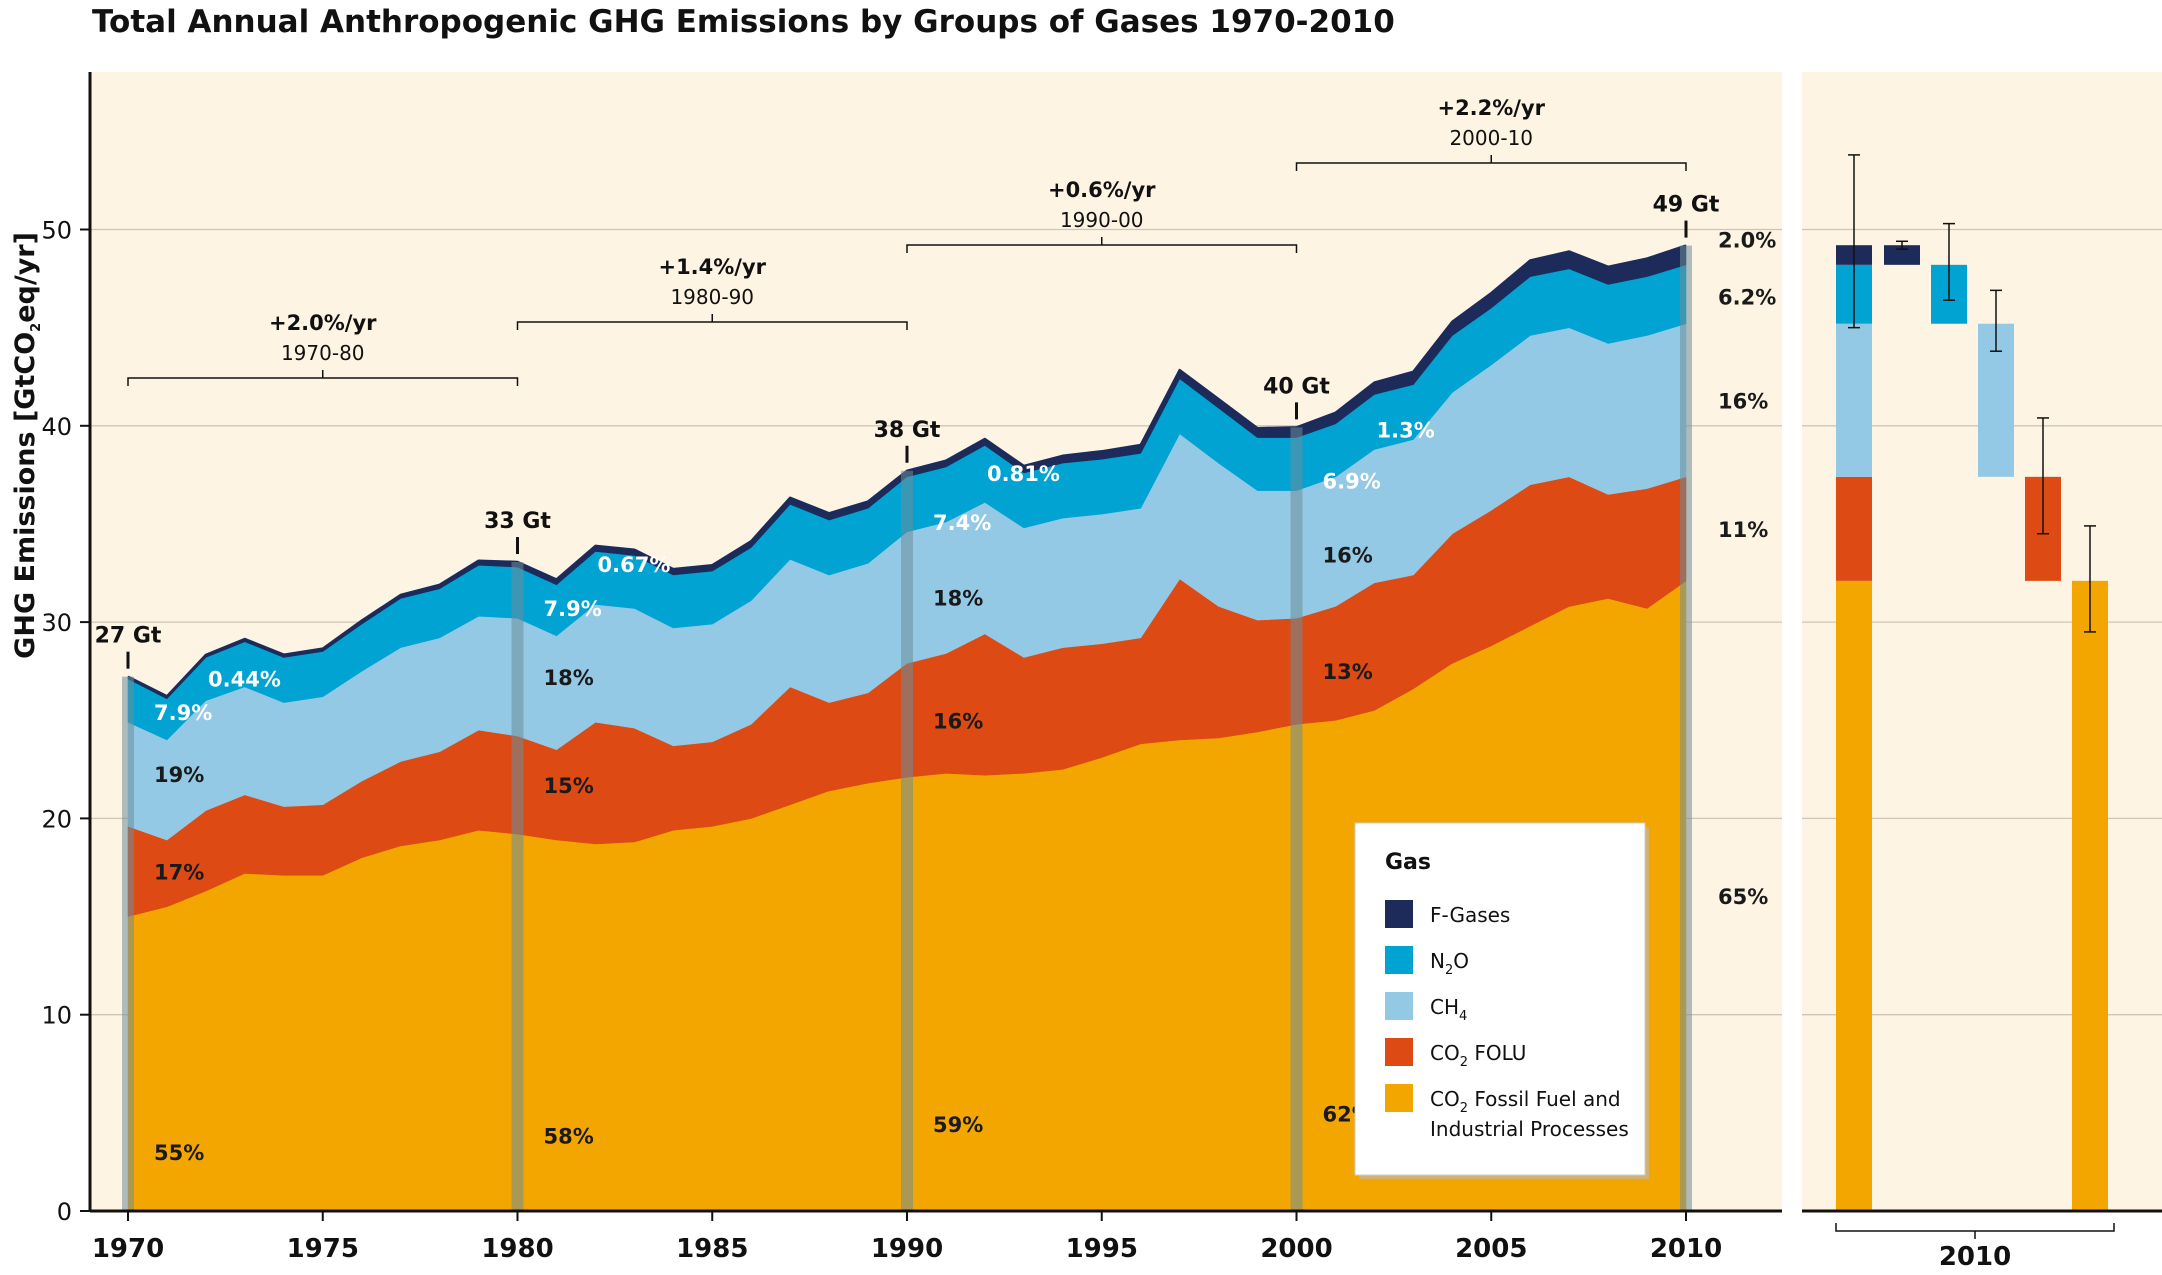  Describe the element at coordinates (958, 599) in the screenshot. I see `share-label-1990-ch4: 18%` at that location.